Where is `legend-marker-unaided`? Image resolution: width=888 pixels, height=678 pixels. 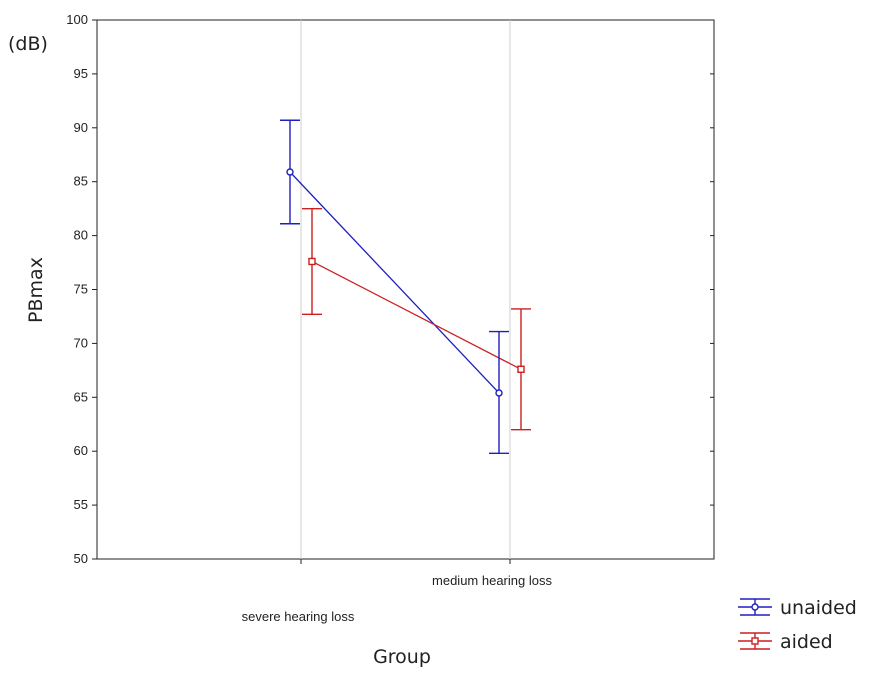
legend-marker-unaided is located at coordinates (755, 607).